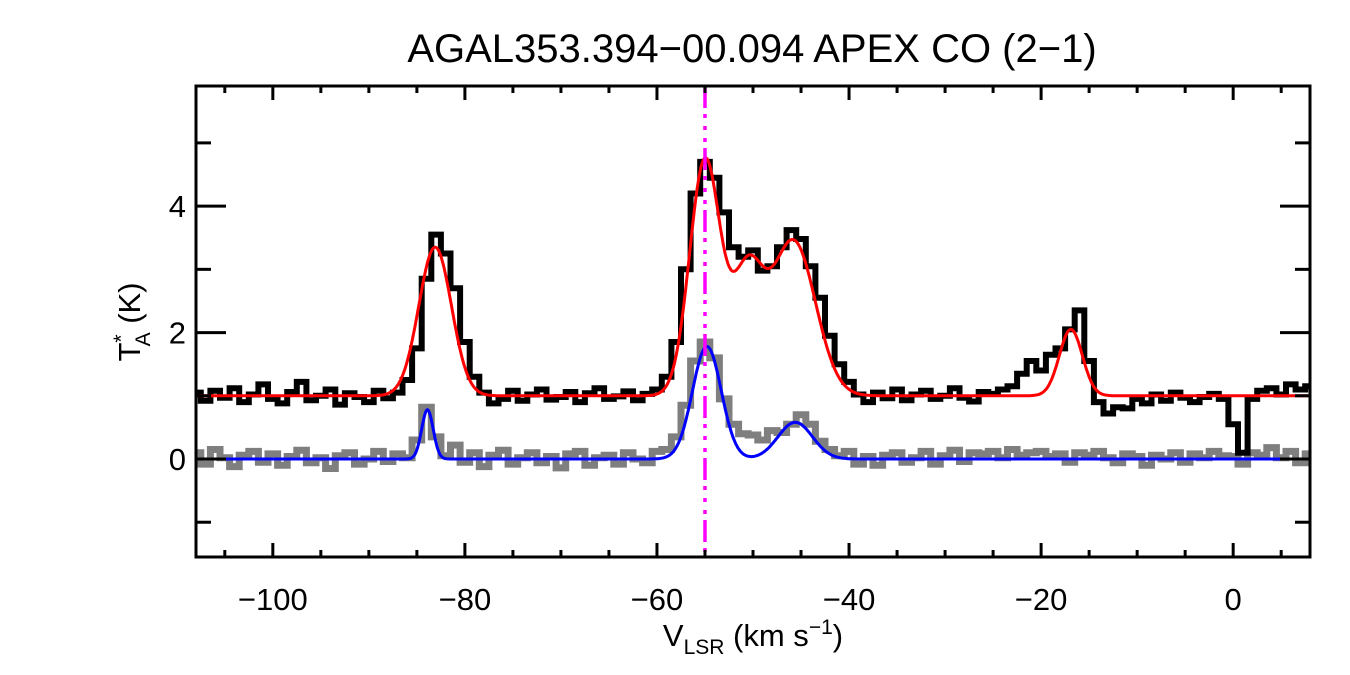 The image size is (1350, 675). I want to click on y-tick-label: 0, so click(177, 459).